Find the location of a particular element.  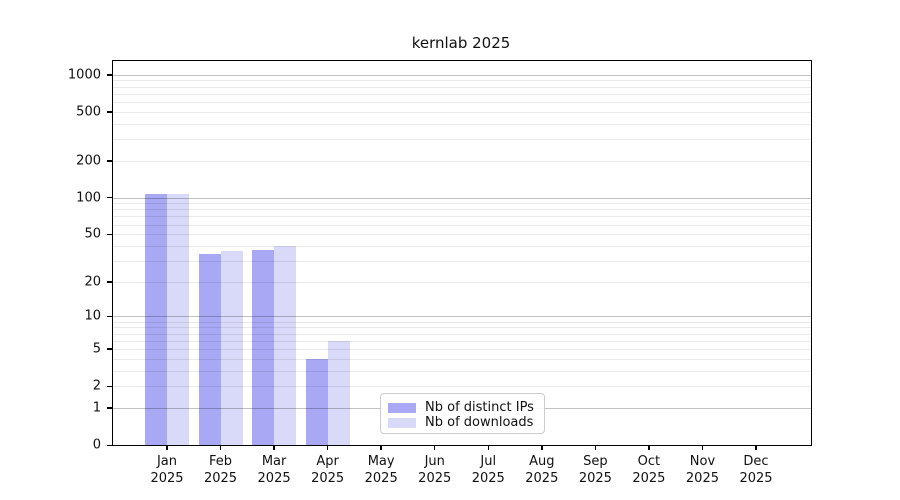

bar-distinct-ips-apr is located at coordinates (316, 401).